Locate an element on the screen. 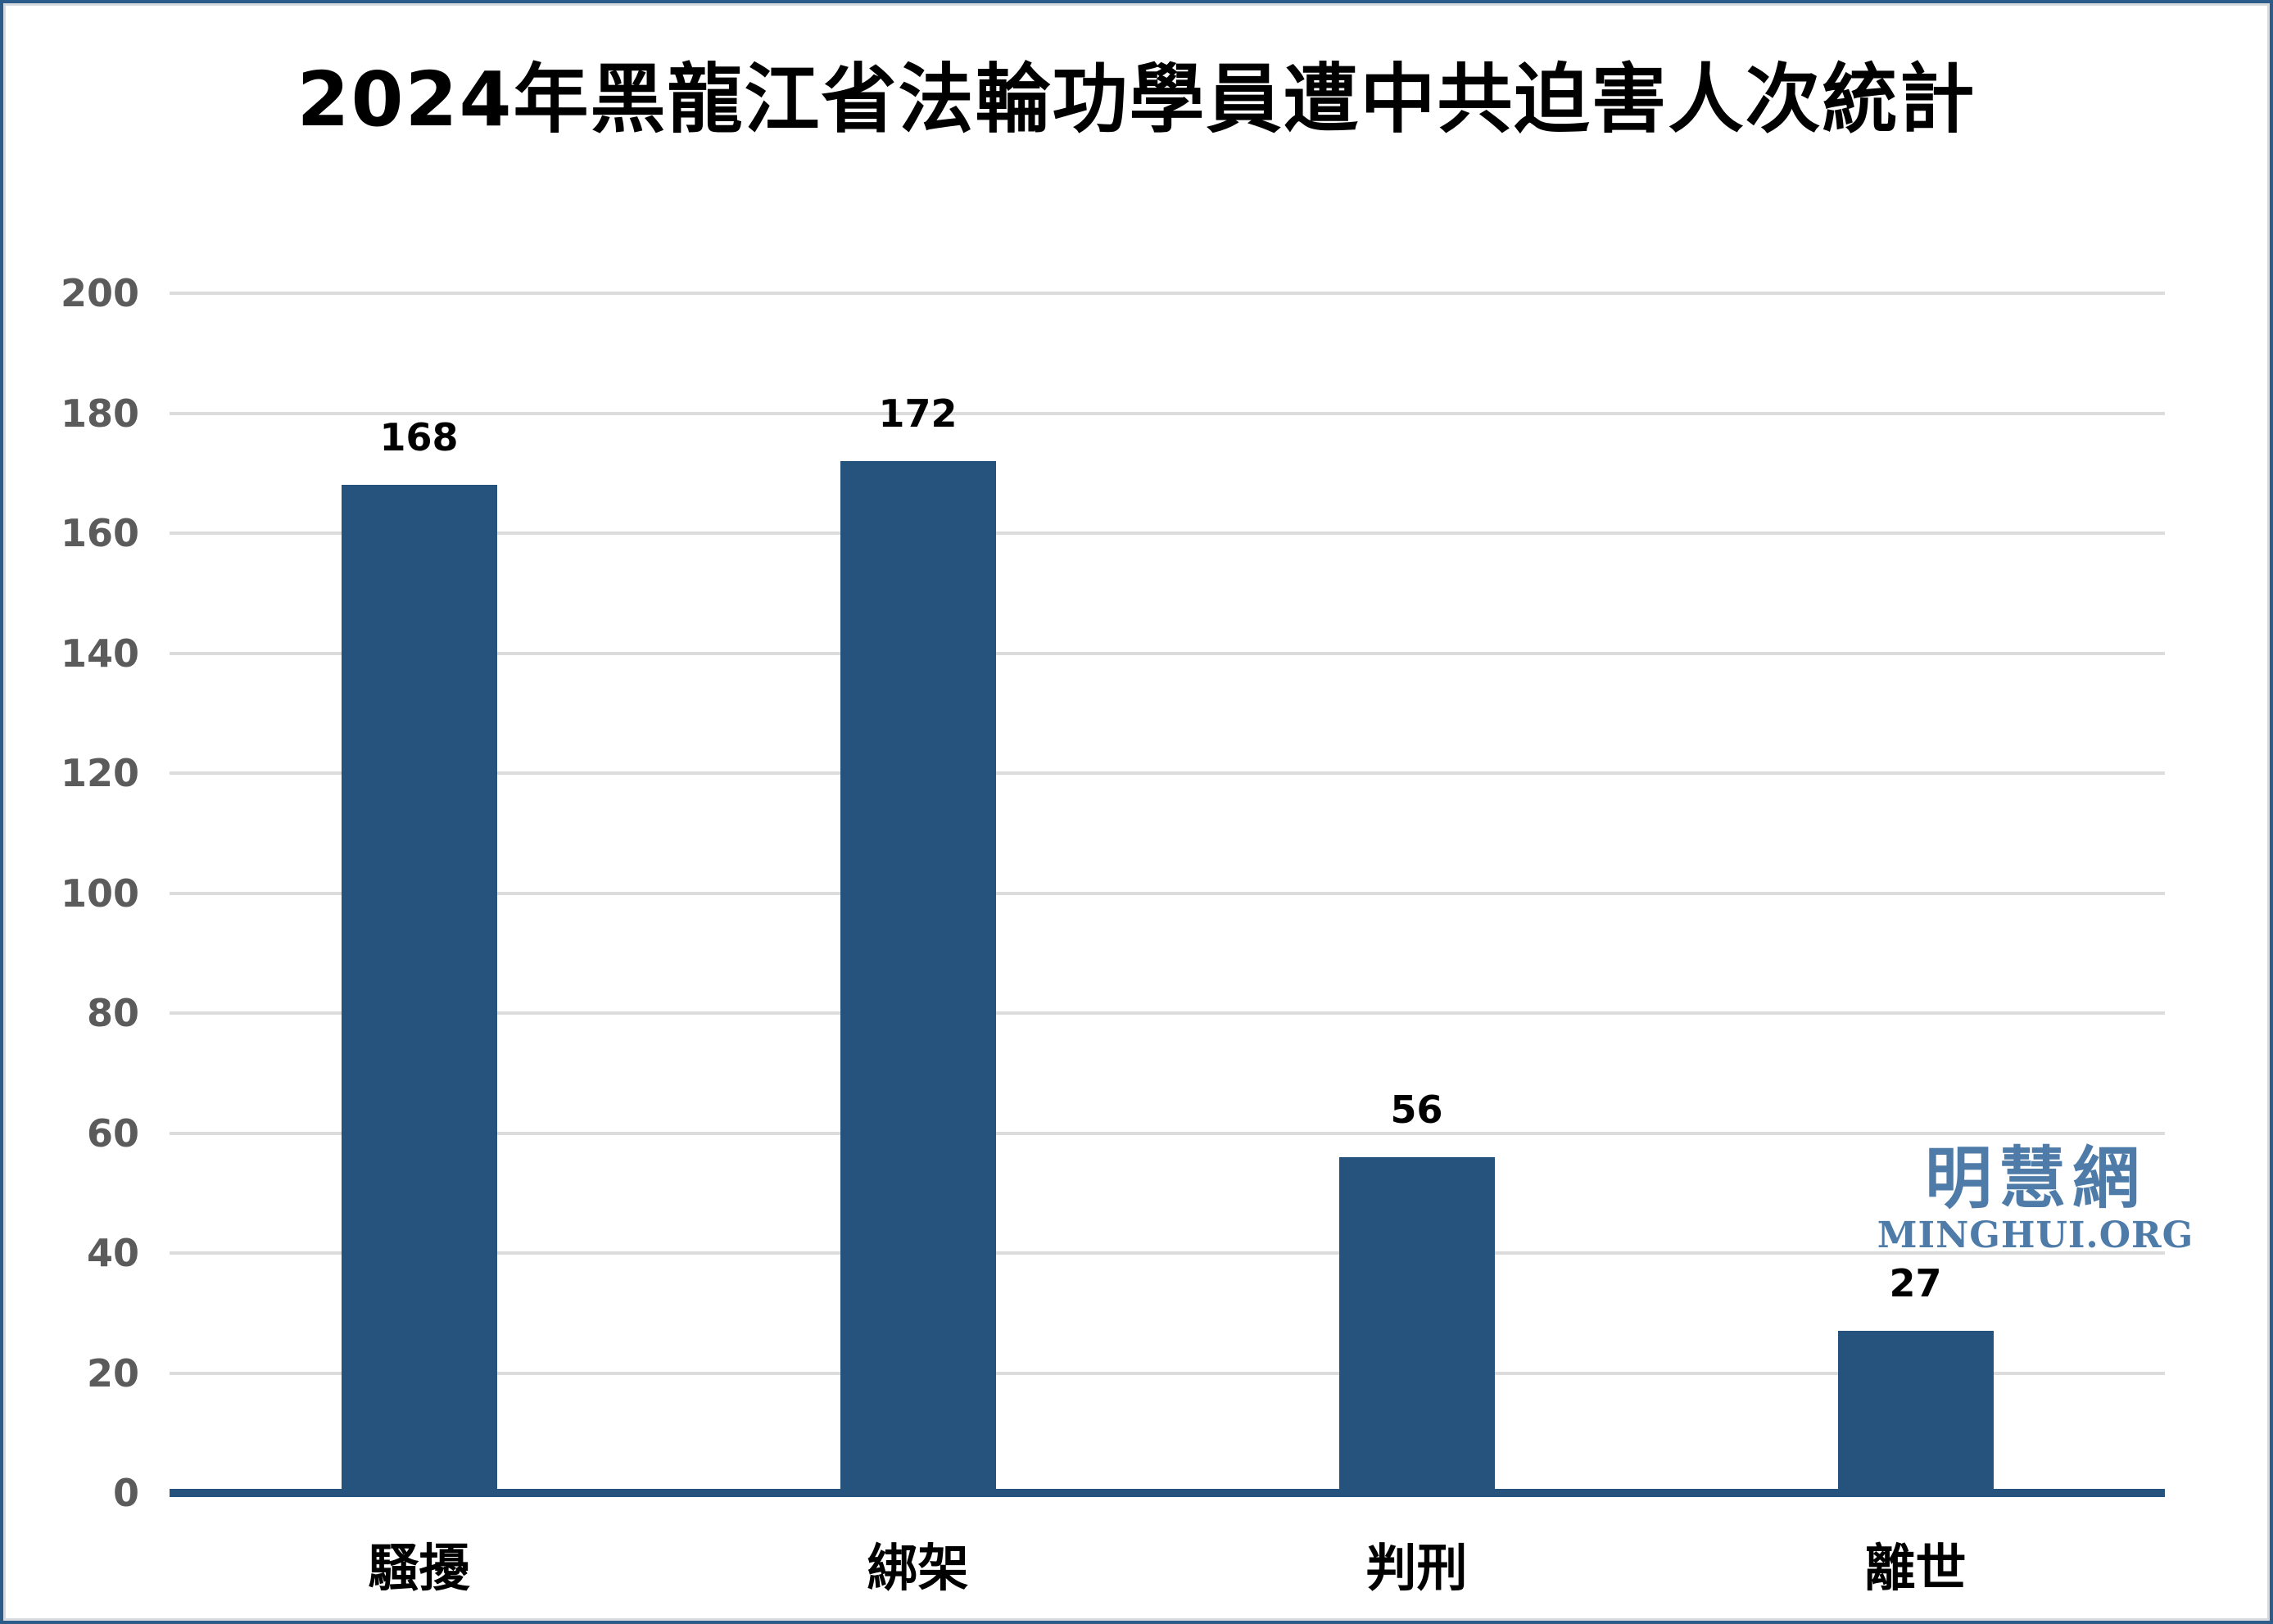  bar-value-label: 168 is located at coordinates (419, 438).